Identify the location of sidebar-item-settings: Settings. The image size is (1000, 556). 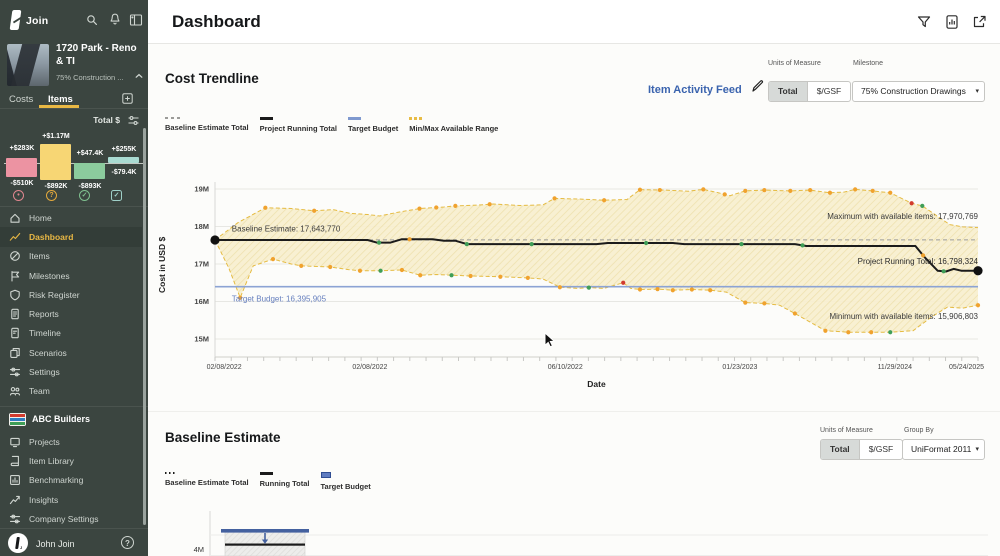
(71, 371).